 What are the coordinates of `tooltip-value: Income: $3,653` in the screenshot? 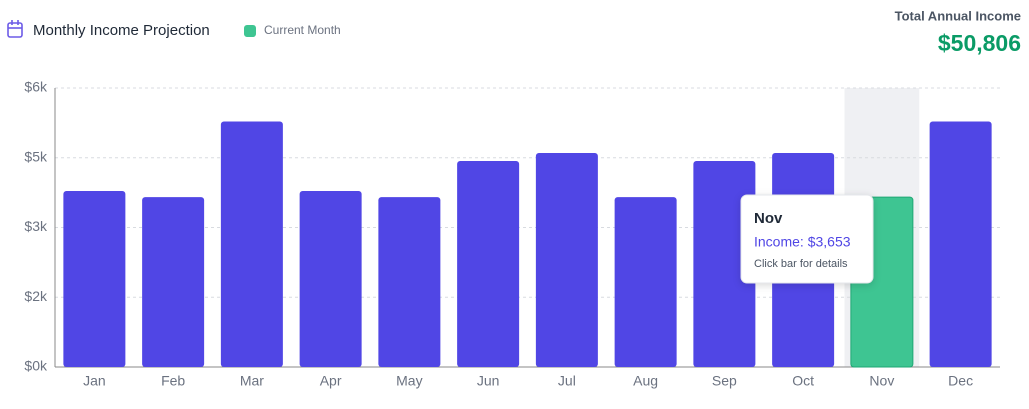 It's located at (802, 242).